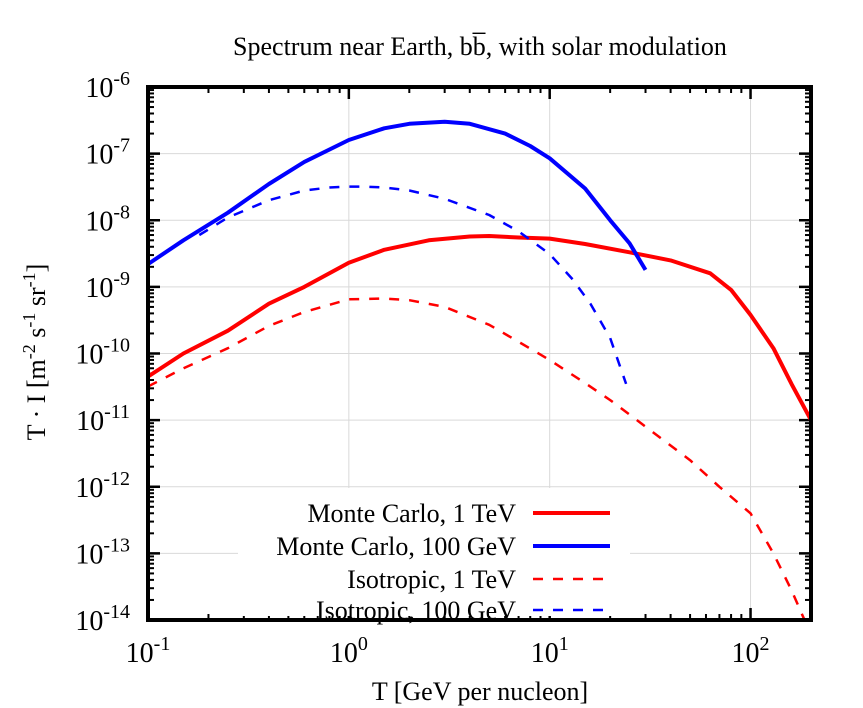 The height and width of the screenshot is (708, 863). What do you see at coordinates (107, 153) in the screenshot?
I see `y-tick-label: 10⁻⁷` at bounding box center [107, 153].